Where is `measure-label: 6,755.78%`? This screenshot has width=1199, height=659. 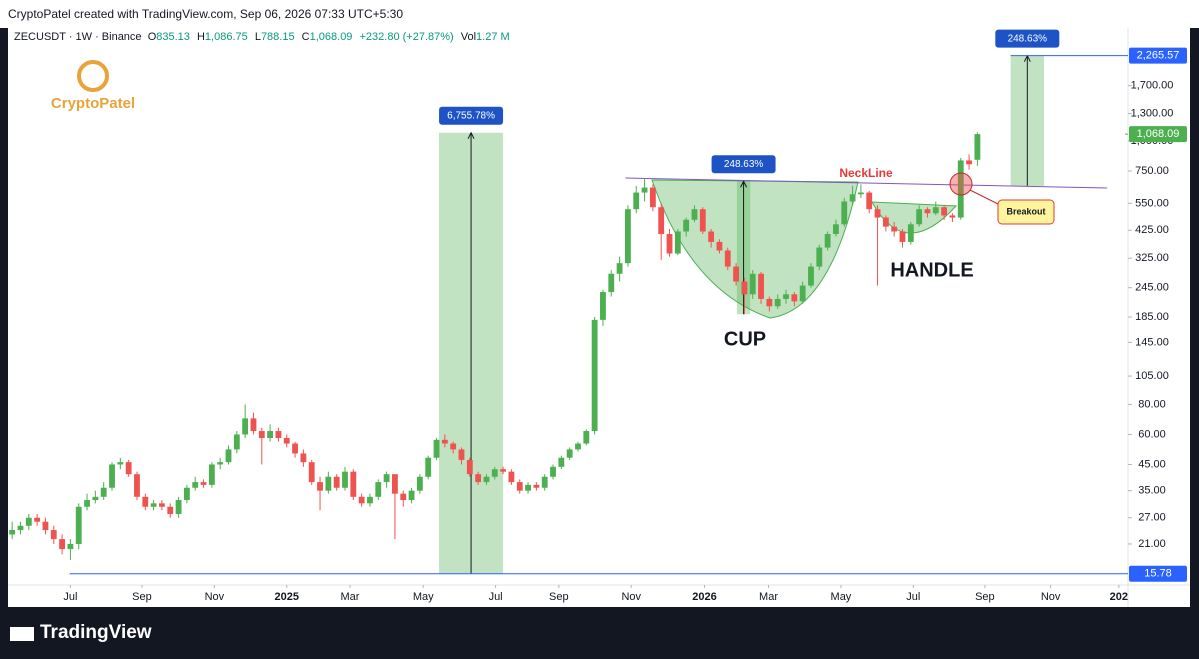 measure-label: 6,755.78% is located at coordinates (471, 115).